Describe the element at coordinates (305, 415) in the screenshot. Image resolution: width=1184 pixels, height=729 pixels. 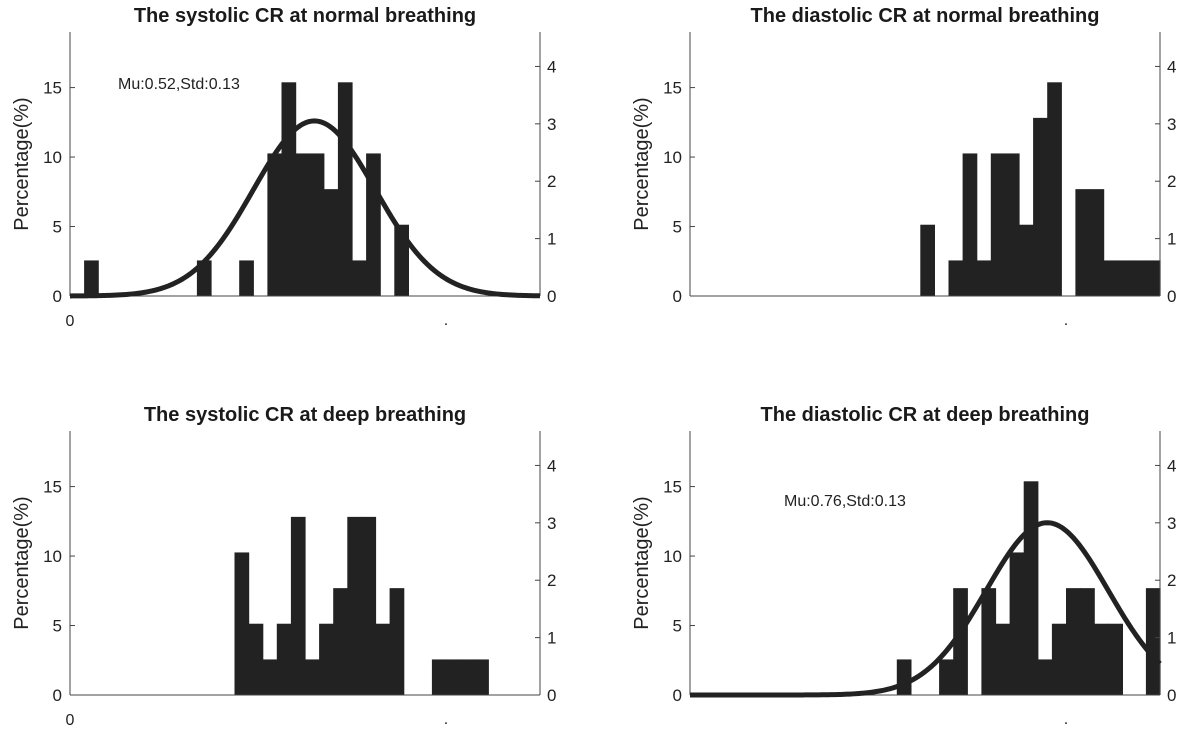
I see `chart-title: The systolic CR at deep breathing` at that location.